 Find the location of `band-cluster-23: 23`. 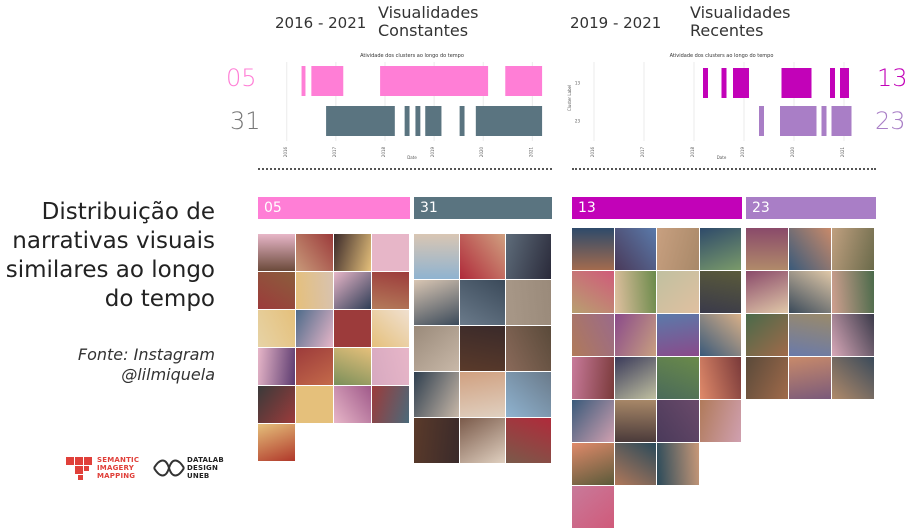

band-cluster-23: 23 is located at coordinates (811, 208).